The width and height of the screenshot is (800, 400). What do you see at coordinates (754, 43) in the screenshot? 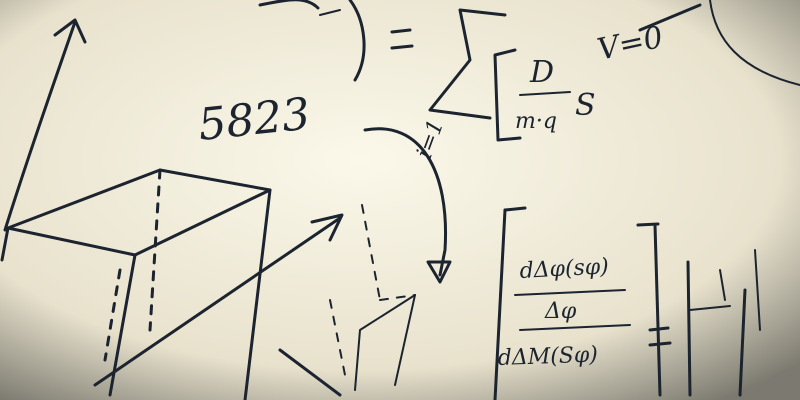
I see `curve-top-right` at bounding box center [754, 43].